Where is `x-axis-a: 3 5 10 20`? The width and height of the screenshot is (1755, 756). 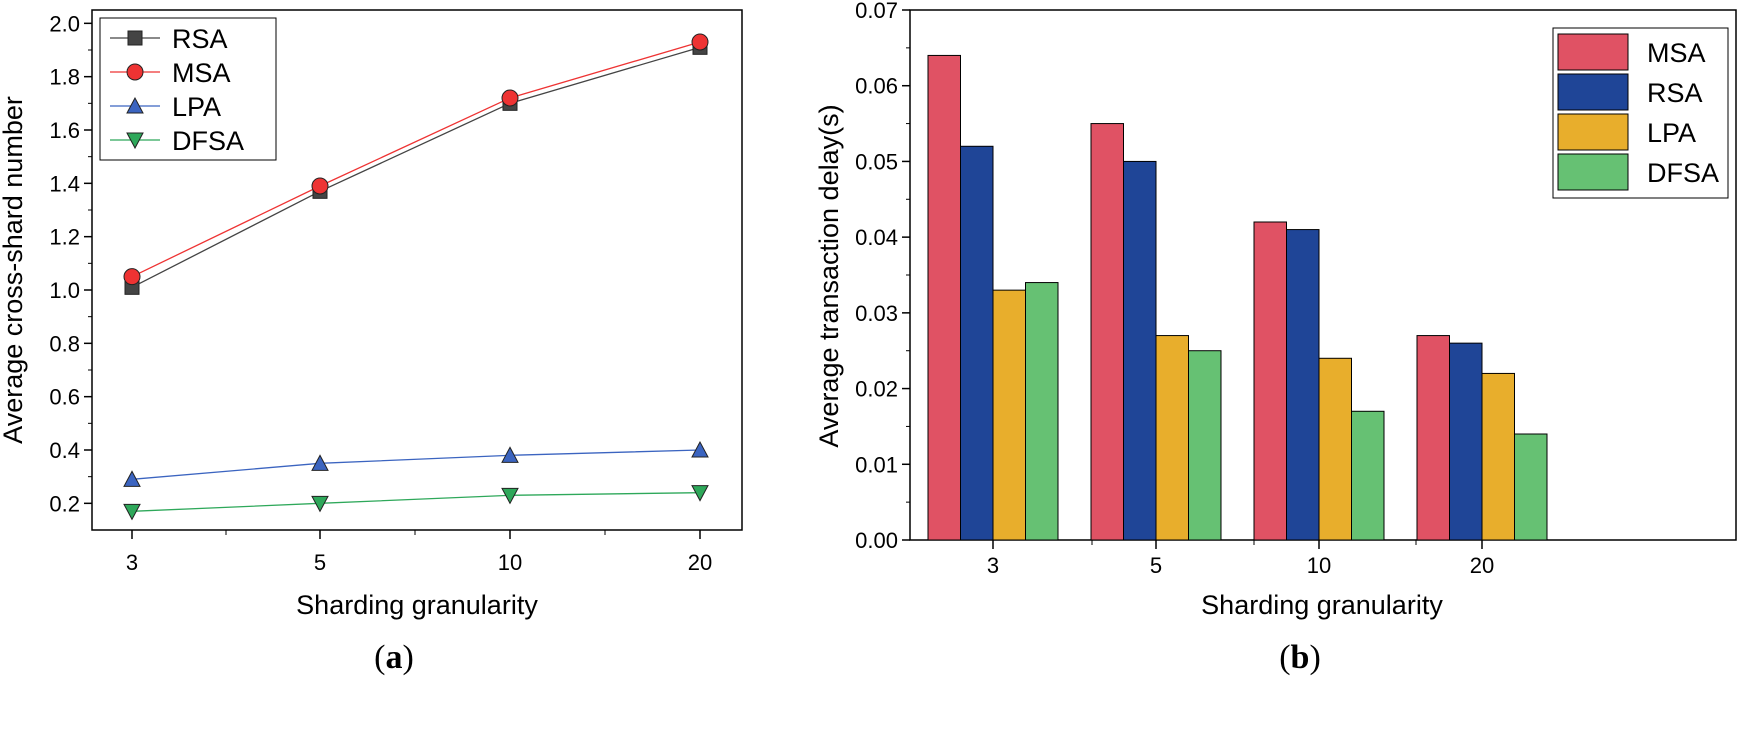
x-axis-a: 3 5 10 20 is located at coordinates (419, 552).